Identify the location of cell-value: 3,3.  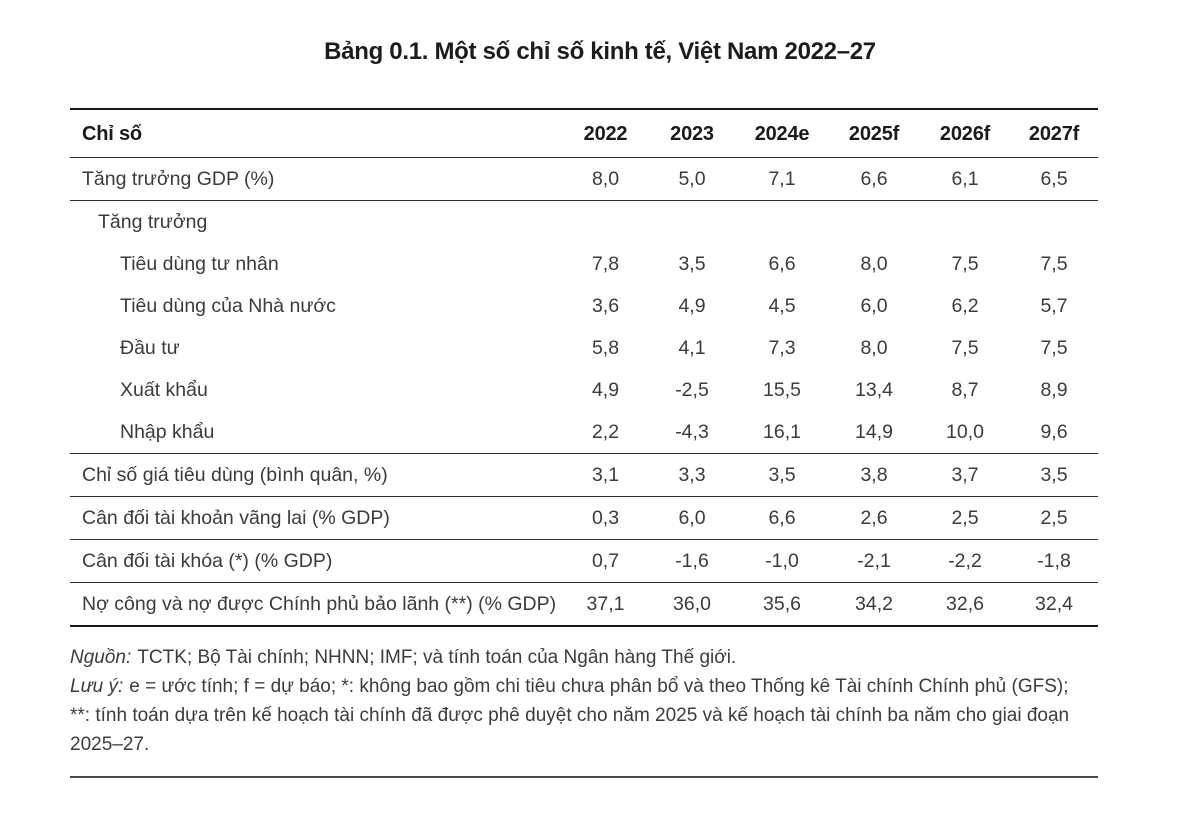
(692, 475).